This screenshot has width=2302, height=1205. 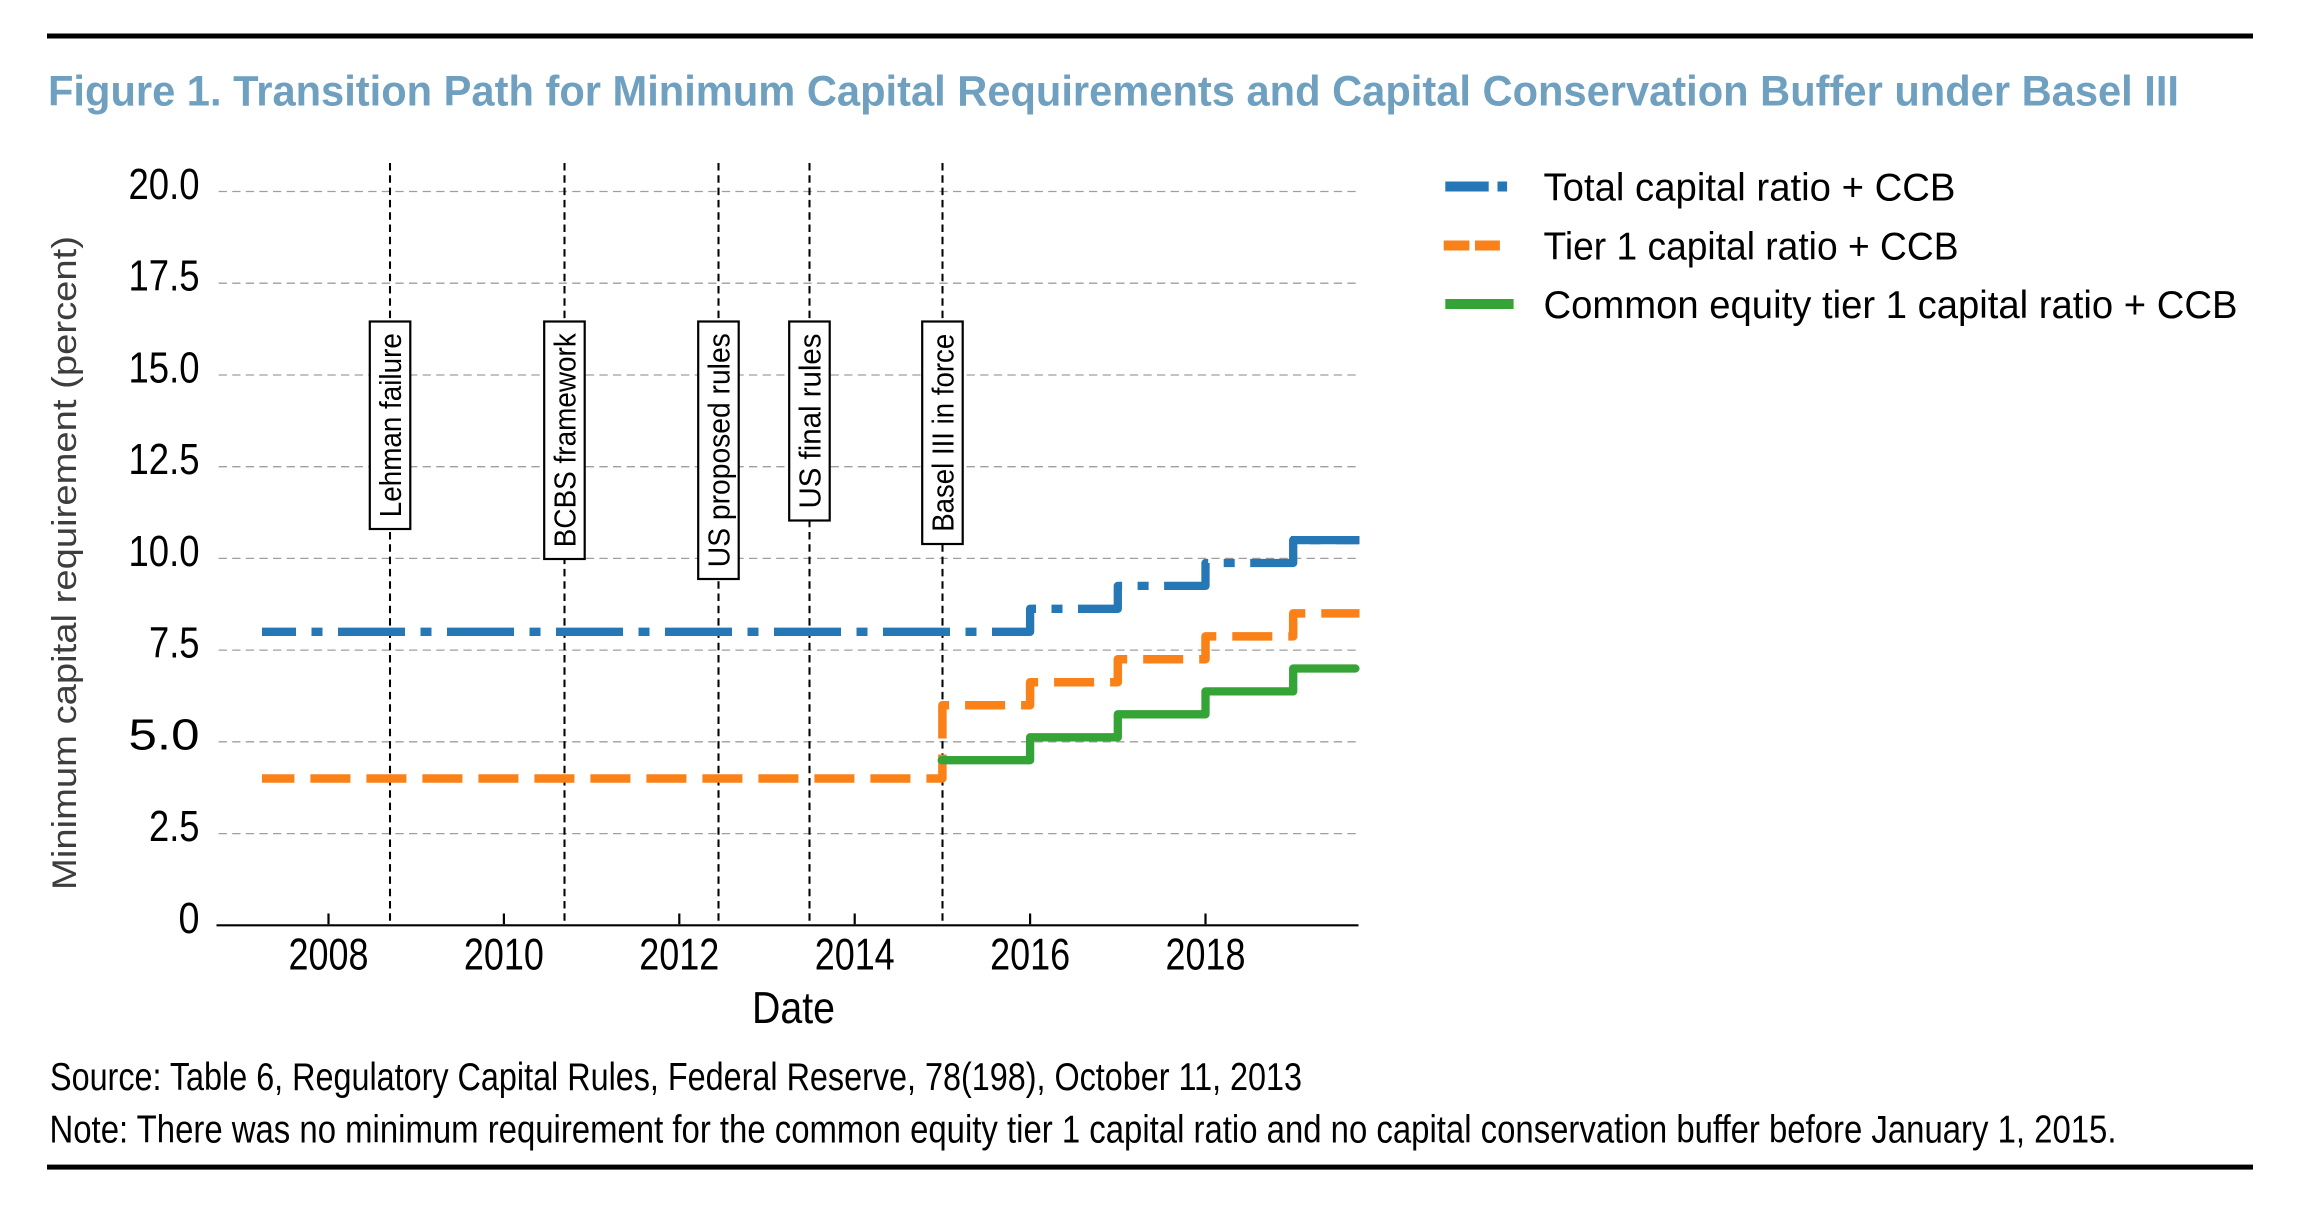 I want to click on svg-text: 17.5, so click(x=164, y=276).